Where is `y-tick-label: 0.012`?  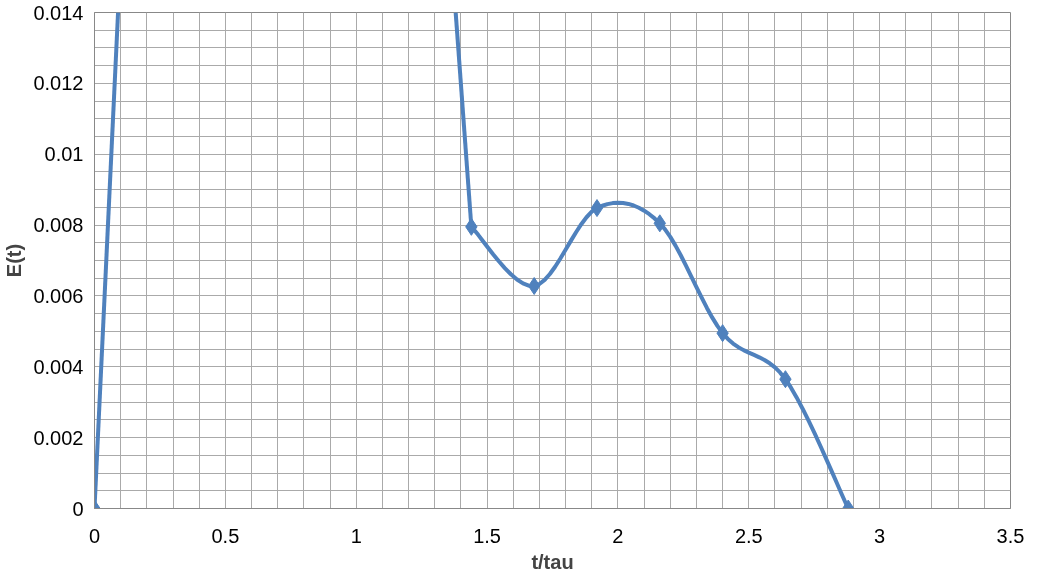 y-tick-label: 0.012 is located at coordinates (58, 83).